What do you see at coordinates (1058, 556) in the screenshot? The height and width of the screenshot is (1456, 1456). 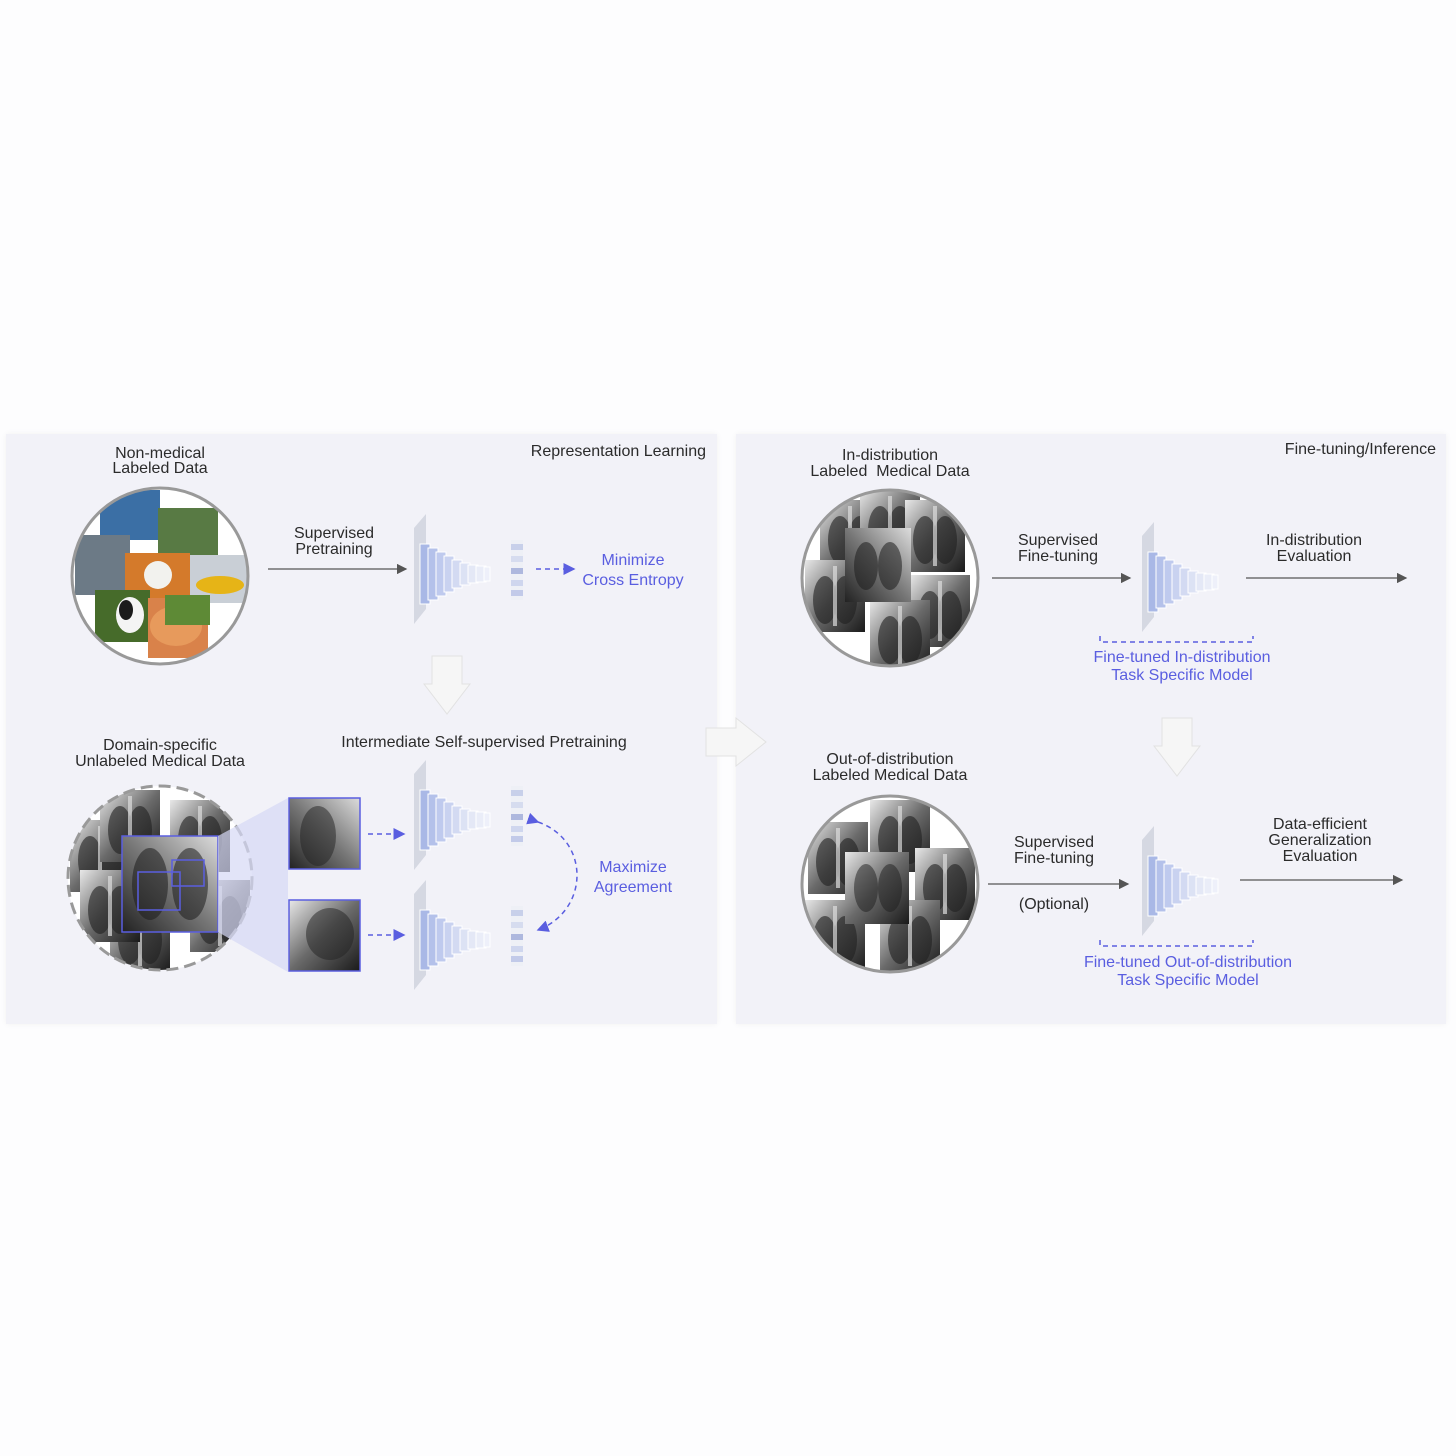 I see `supervised-finetuning-line2: Fine-tuning` at bounding box center [1058, 556].